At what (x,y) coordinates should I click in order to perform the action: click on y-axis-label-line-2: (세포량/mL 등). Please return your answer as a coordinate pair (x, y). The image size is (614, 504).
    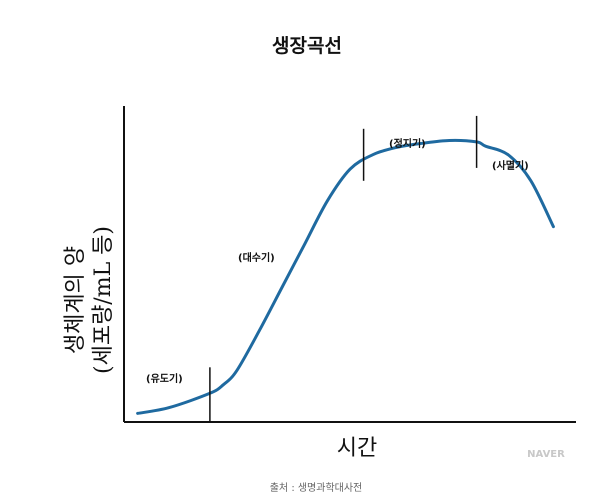
    Looking at the image, I should click on (103, 300).